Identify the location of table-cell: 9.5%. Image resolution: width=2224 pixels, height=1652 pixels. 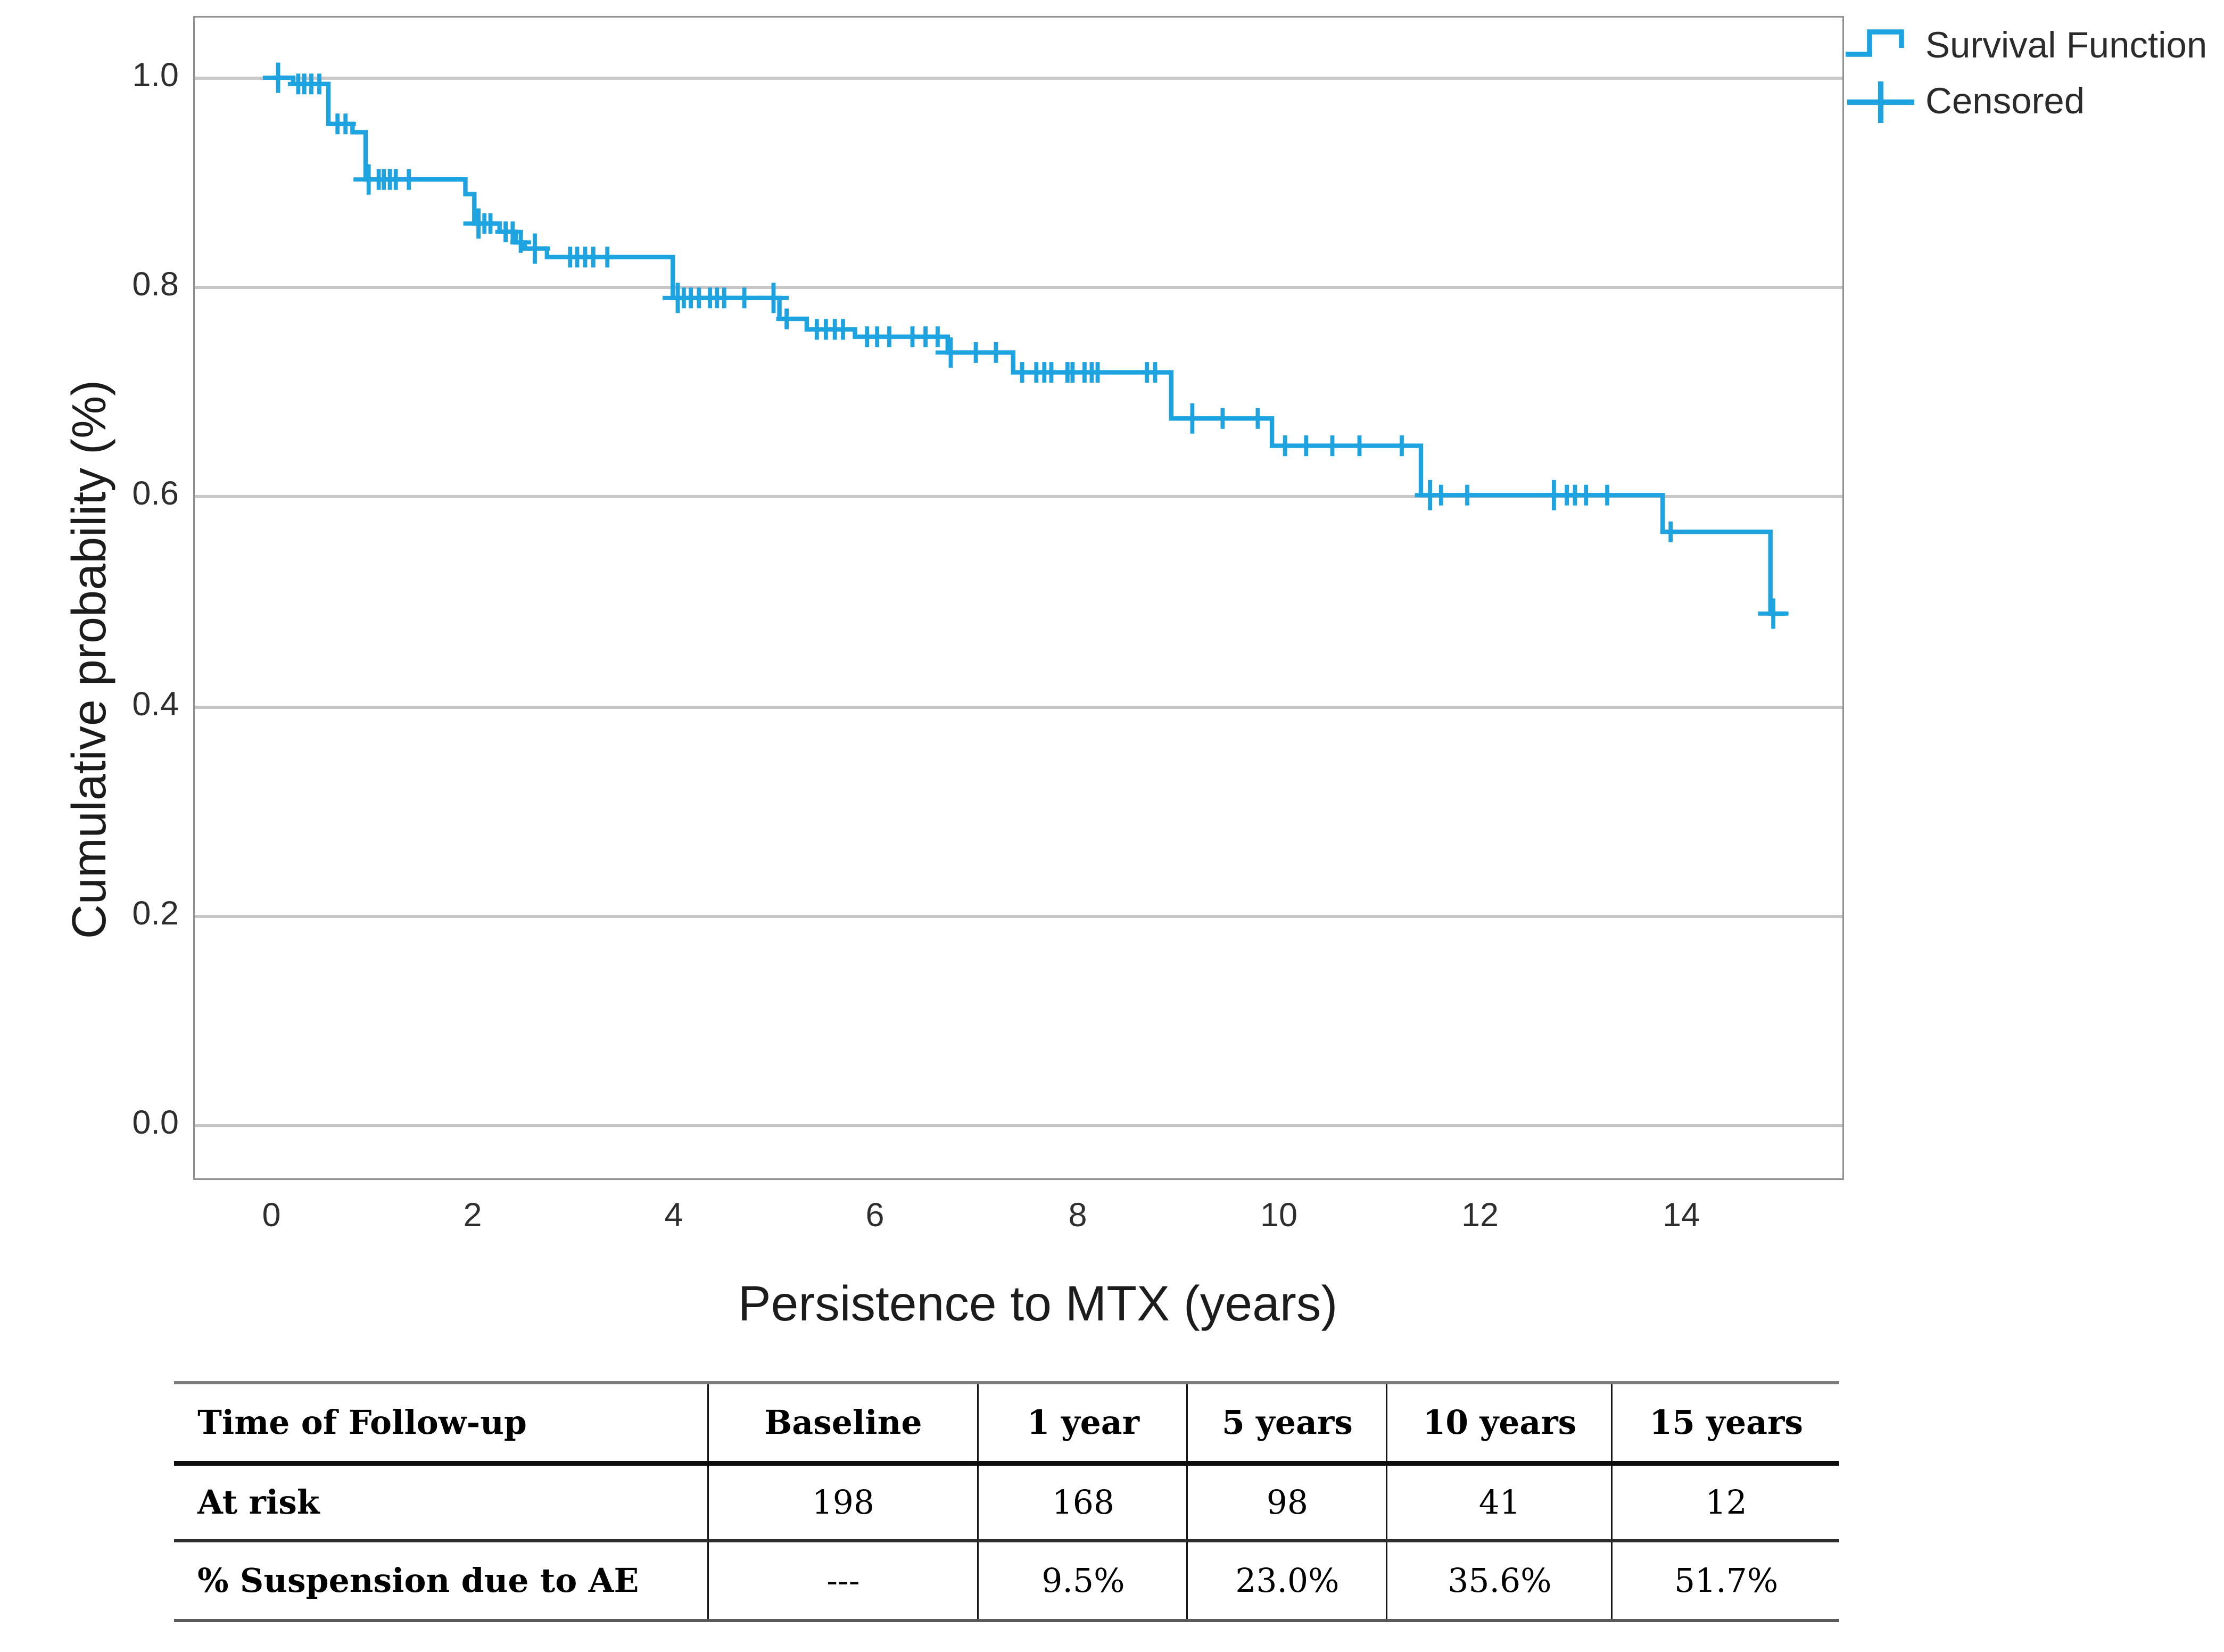
(1083, 1582).